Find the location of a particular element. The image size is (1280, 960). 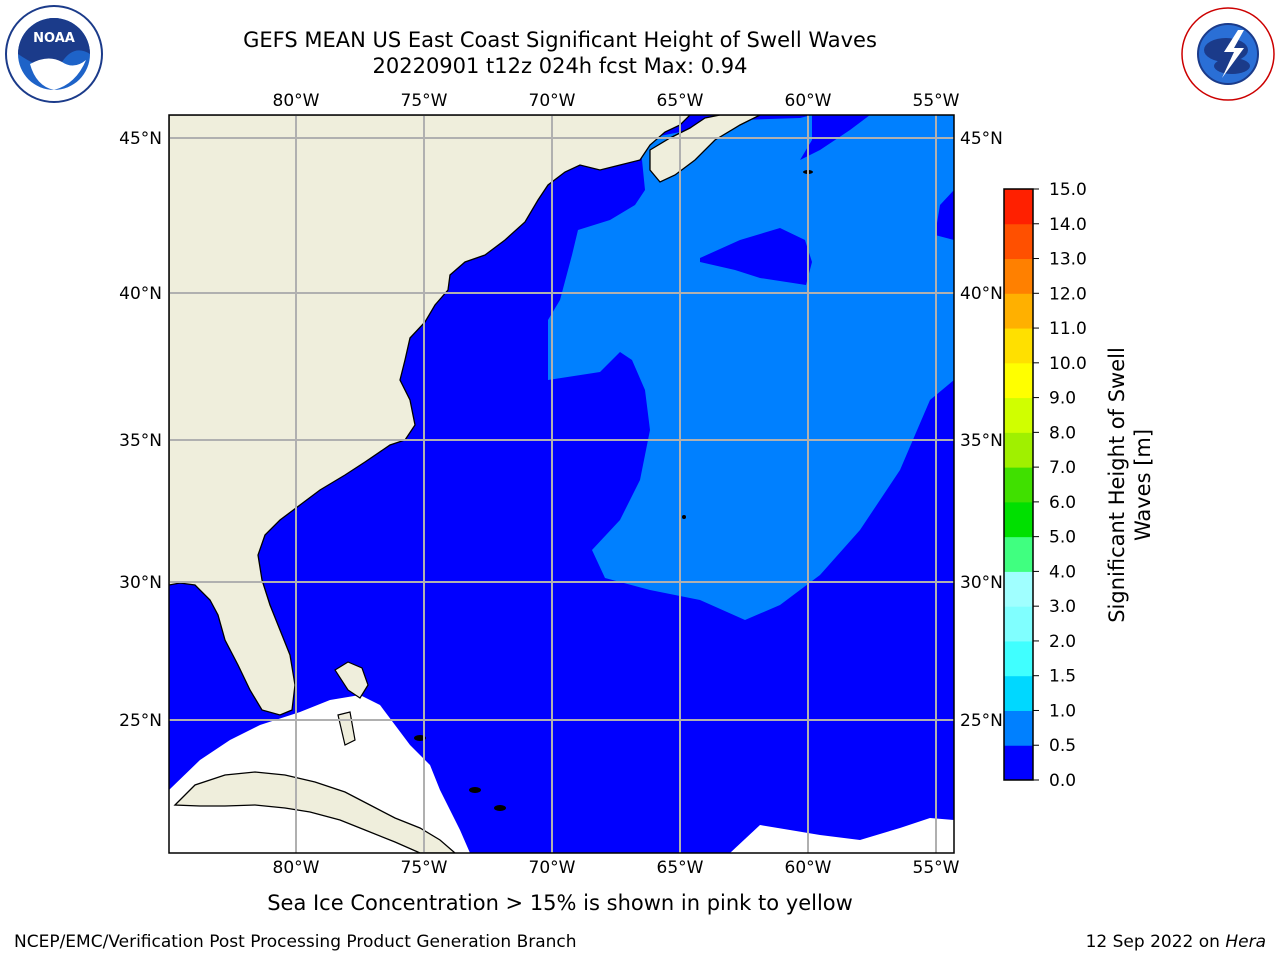

colorbar-tick-label: 9.0 is located at coordinates (1062, 399).